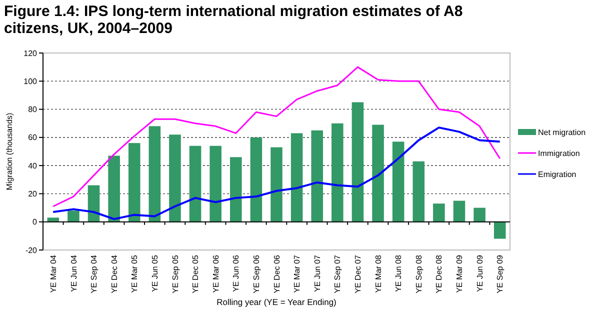 This screenshot has width=595, height=312. Describe the element at coordinates (317, 273) in the screenshot. I see `x-tick-label: YE Jun 07` at that location.